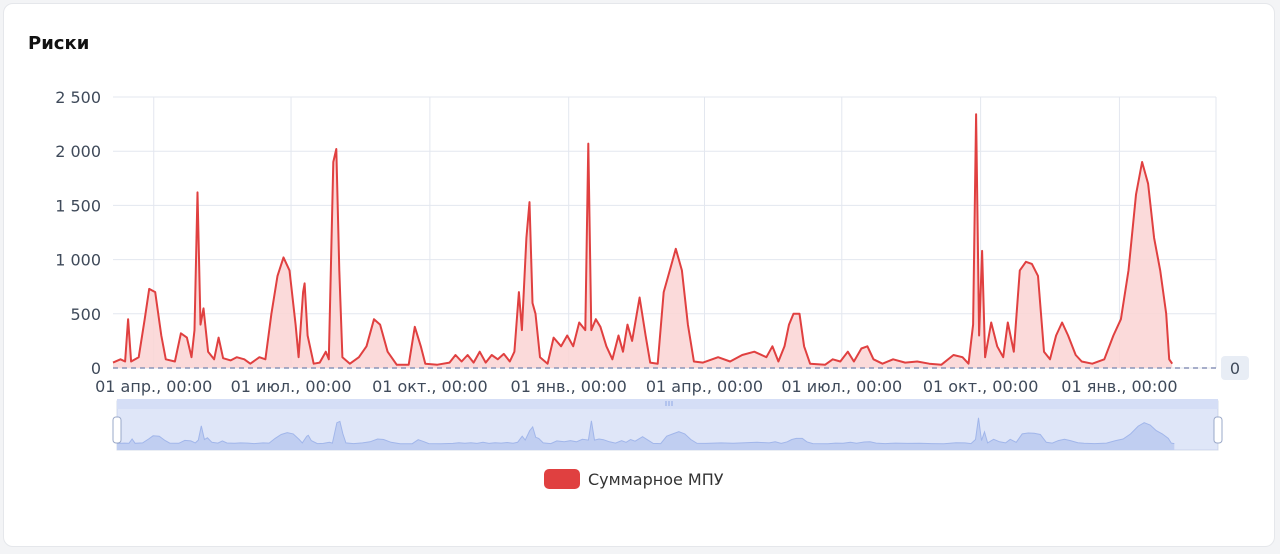 The height and width of the screenshot is (554, 1280). What do you see at coordinates (85, 314) in the screenshot?
I see `y-tick-label: 500` at bounding box center [85, 314].